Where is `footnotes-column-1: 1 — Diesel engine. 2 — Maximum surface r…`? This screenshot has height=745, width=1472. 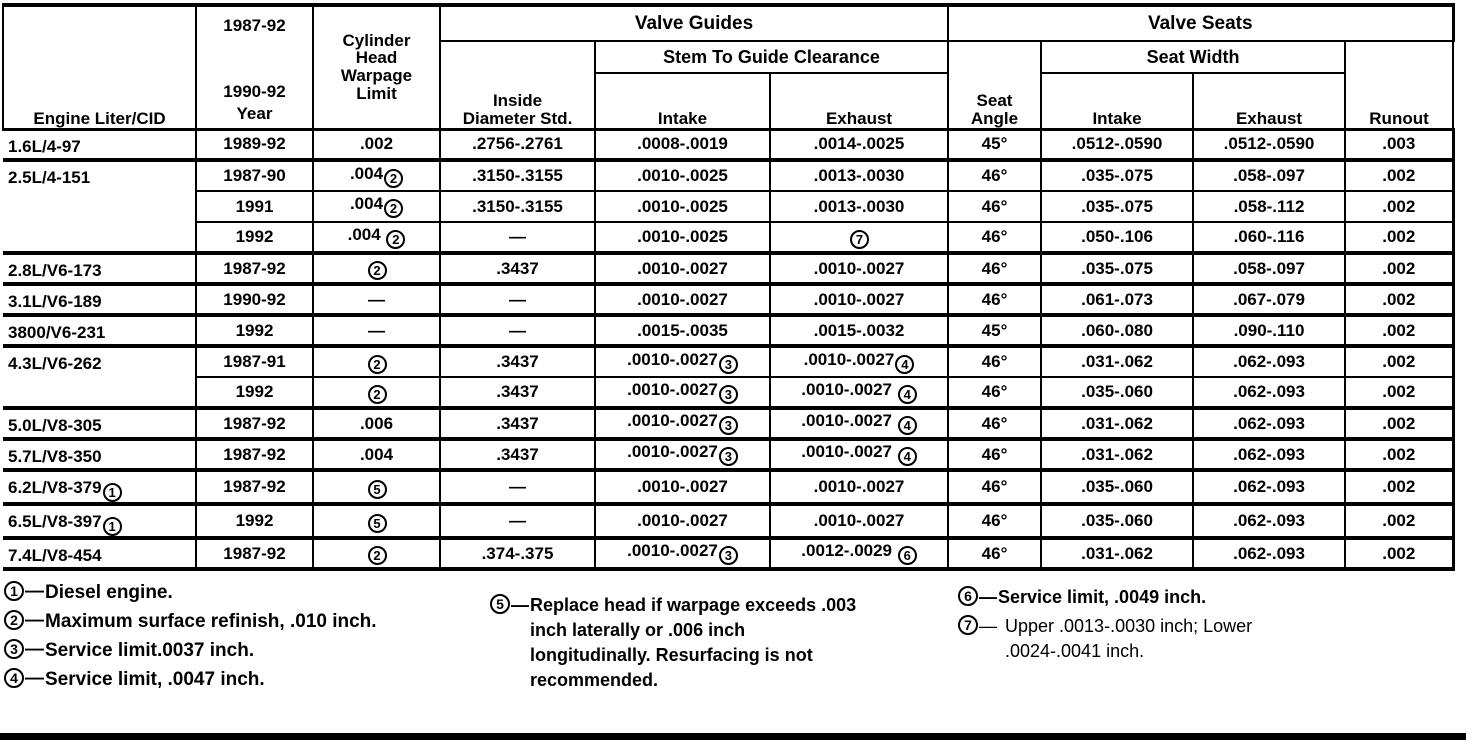
footnotes-column-1: 1 — Diesel engine. 2 — Maximum surface r… is located at coordinates (247, 638).